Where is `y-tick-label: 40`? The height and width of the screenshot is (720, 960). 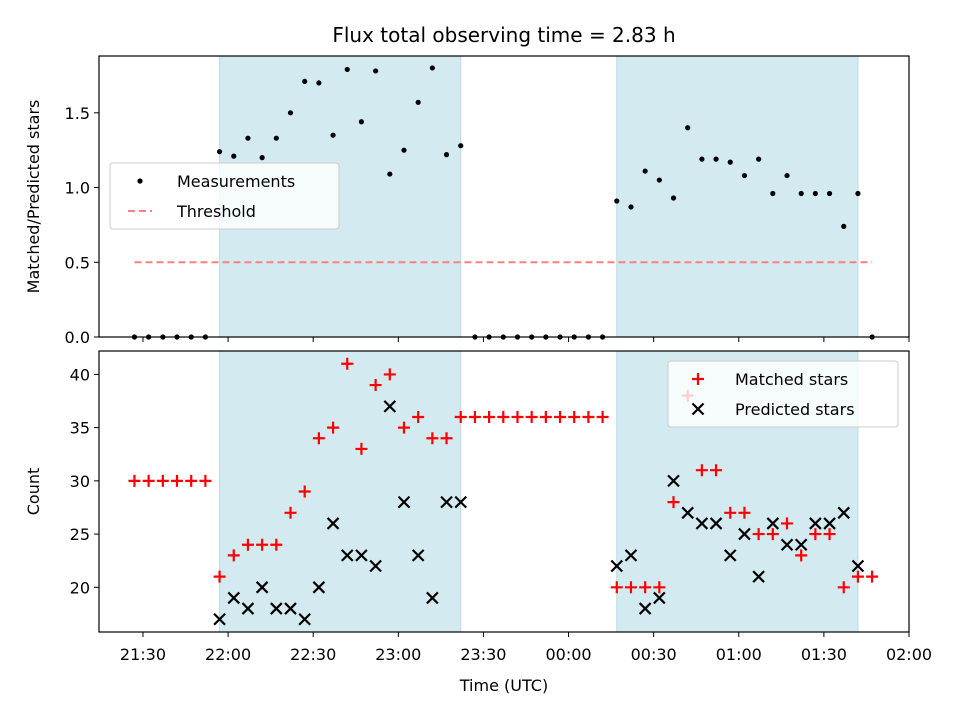
y-tick-label: 40 is located at coordinates (80, 374).